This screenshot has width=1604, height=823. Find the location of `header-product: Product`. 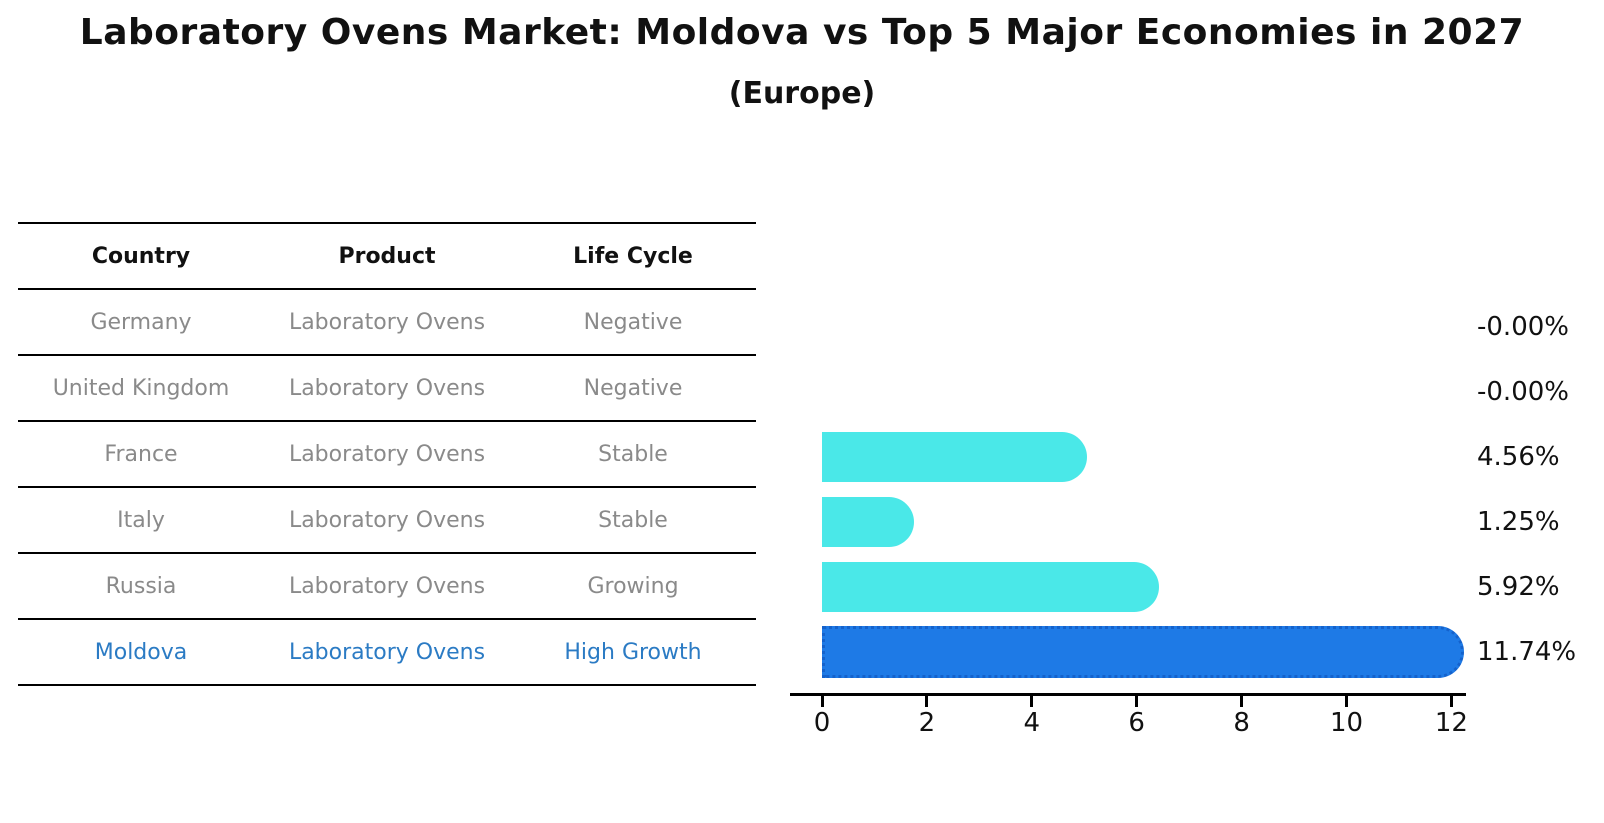

header-product: Product is located at coordinates (387, 256).